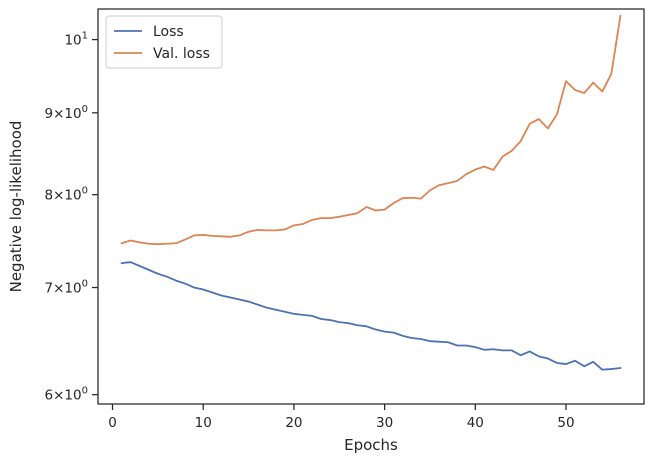 This screenshot has width=657, height=463. I want to click on x-tick-label: 30, so click(384, 423).